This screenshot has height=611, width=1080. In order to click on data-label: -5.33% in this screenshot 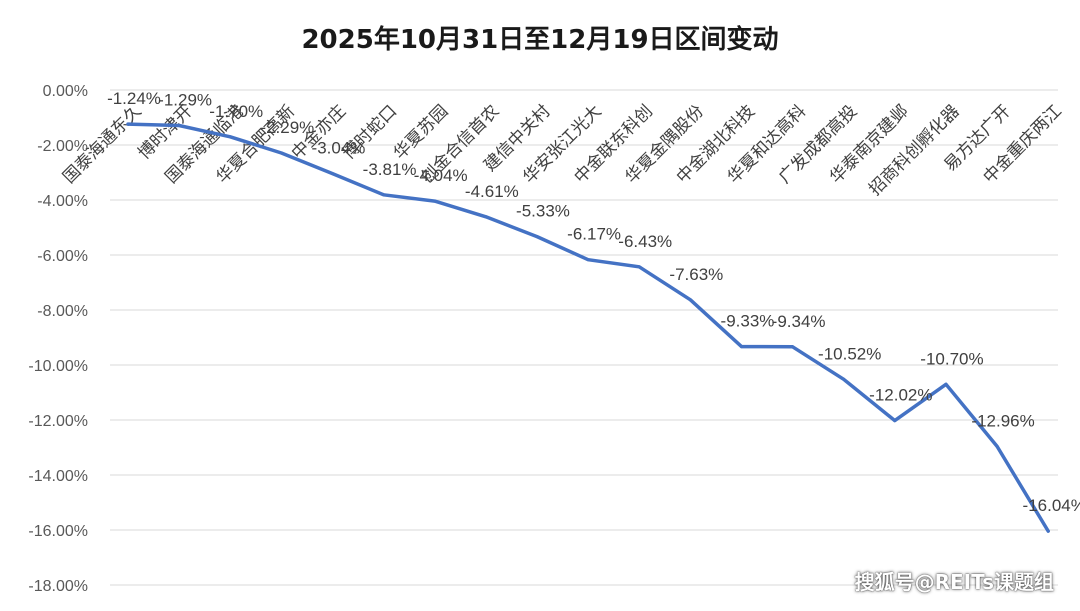, I will do `click(543, 211)`.